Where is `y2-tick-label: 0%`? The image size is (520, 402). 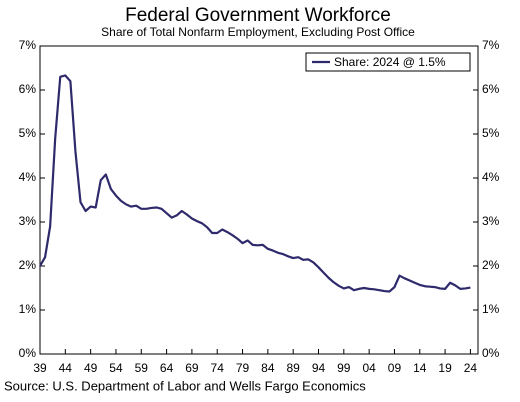
y2-tick-label: 0% is located at coordinates (491, 353).